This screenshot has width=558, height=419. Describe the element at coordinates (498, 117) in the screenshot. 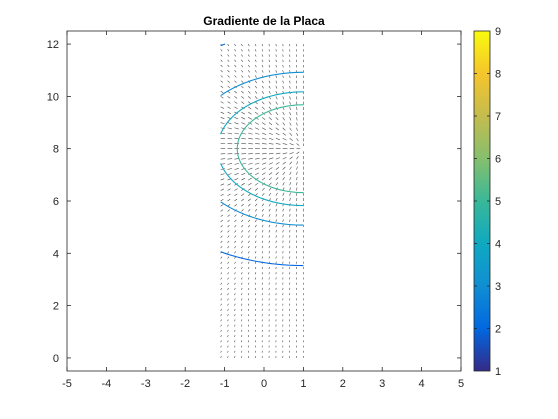

I see `colorbar-tick-label: 7` at that location.